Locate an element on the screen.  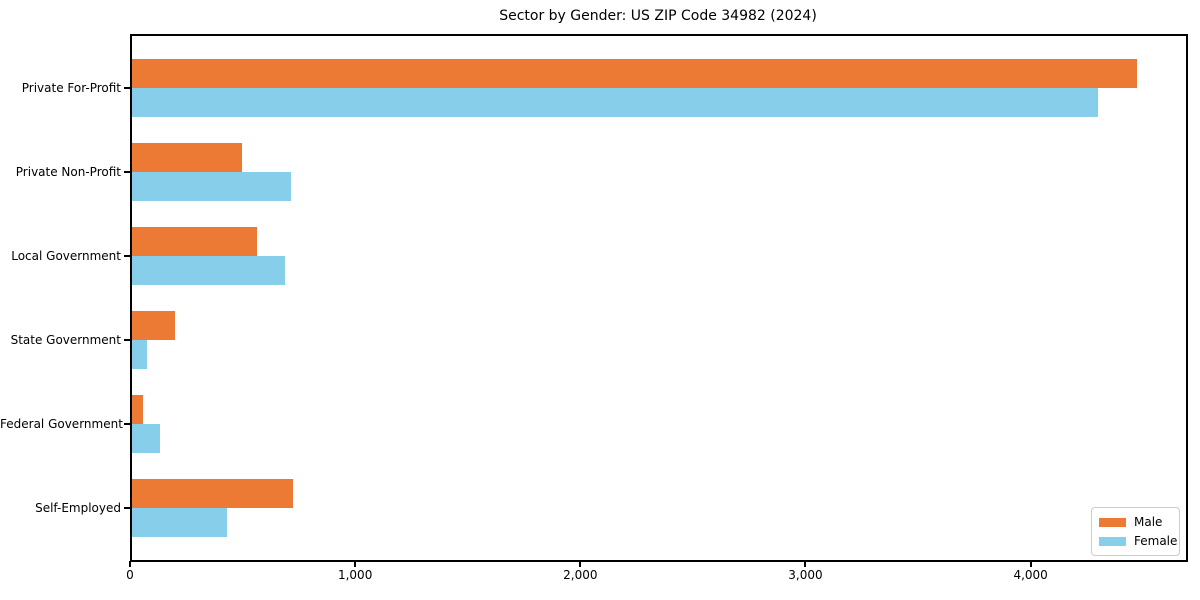
legend: Male Female is located at coordinates (1135, 531).